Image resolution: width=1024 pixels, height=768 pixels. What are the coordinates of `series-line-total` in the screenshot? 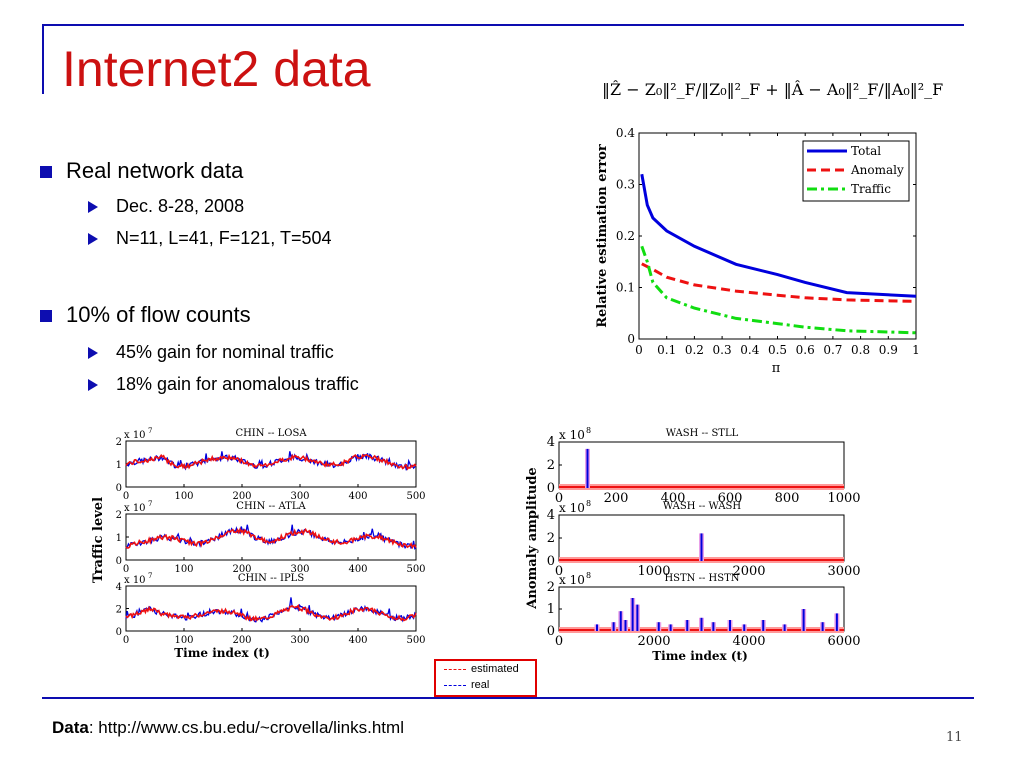 It's located at (778, 235).